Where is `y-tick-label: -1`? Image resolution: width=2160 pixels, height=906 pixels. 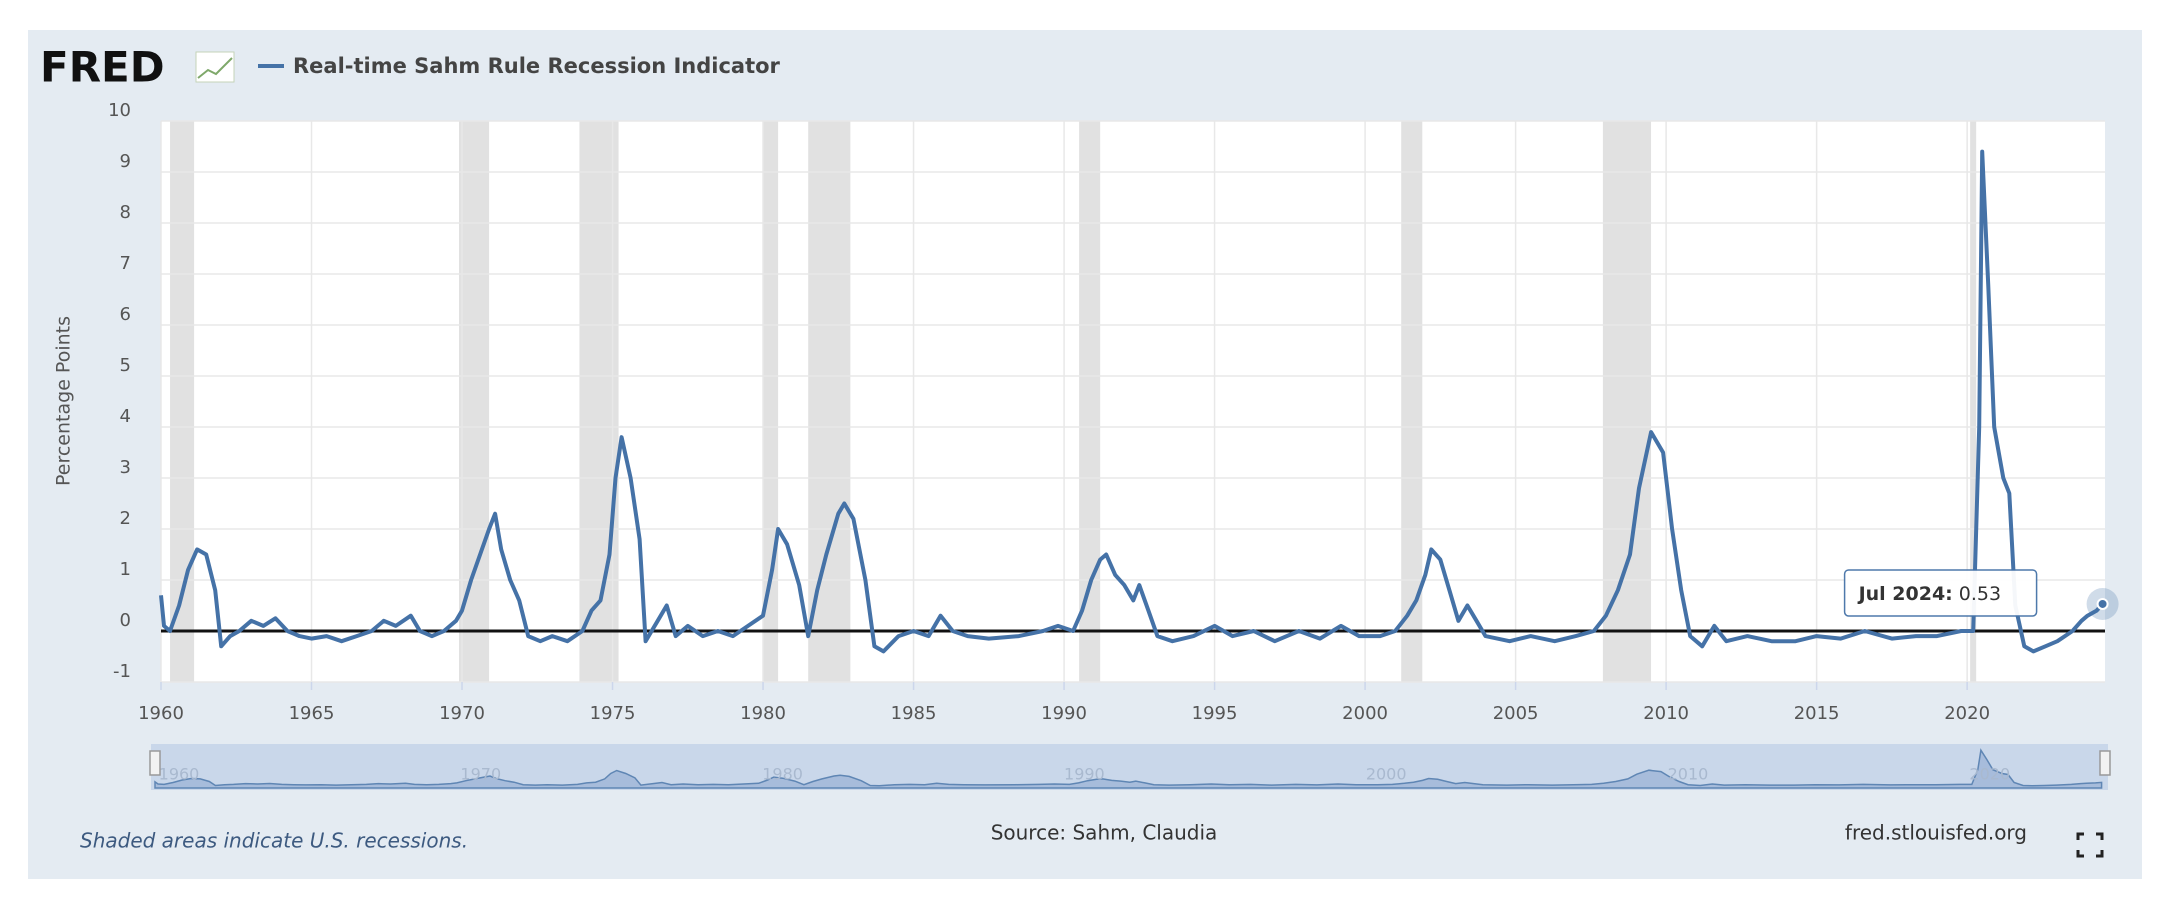
y-tick-label: -1 is located at coordinates (122, 671).